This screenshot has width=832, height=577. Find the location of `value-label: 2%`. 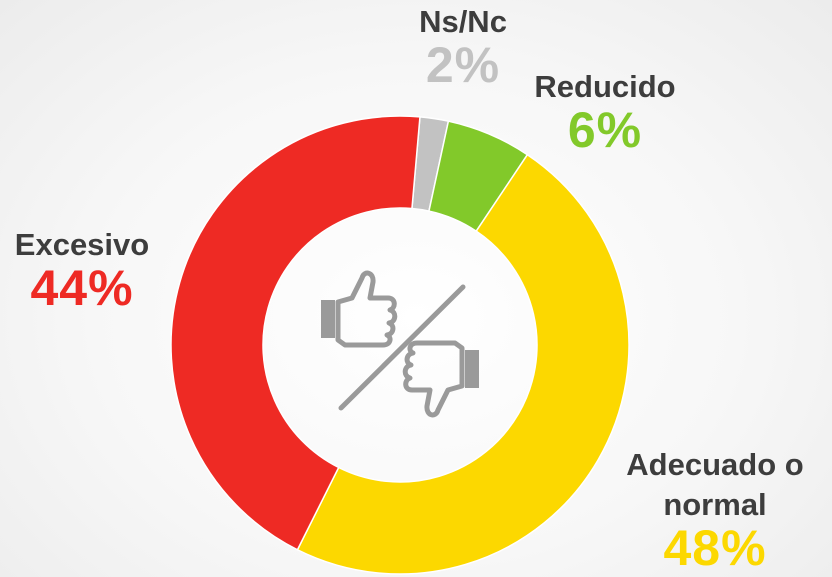

value-label: 2% is located at coordinates (463, 65).